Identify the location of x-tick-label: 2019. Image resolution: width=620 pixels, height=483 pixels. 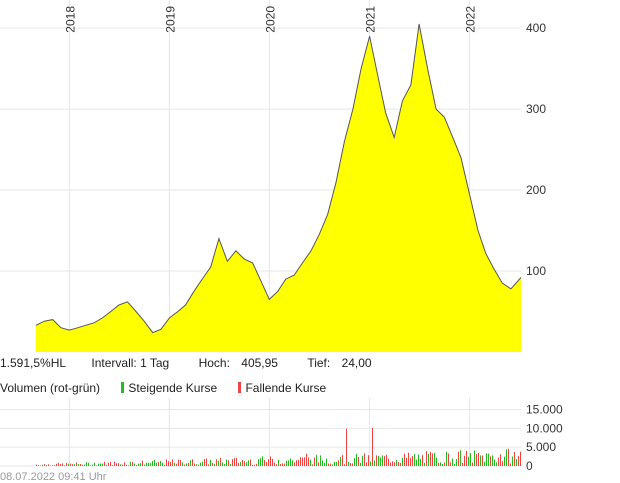
(170, 19).